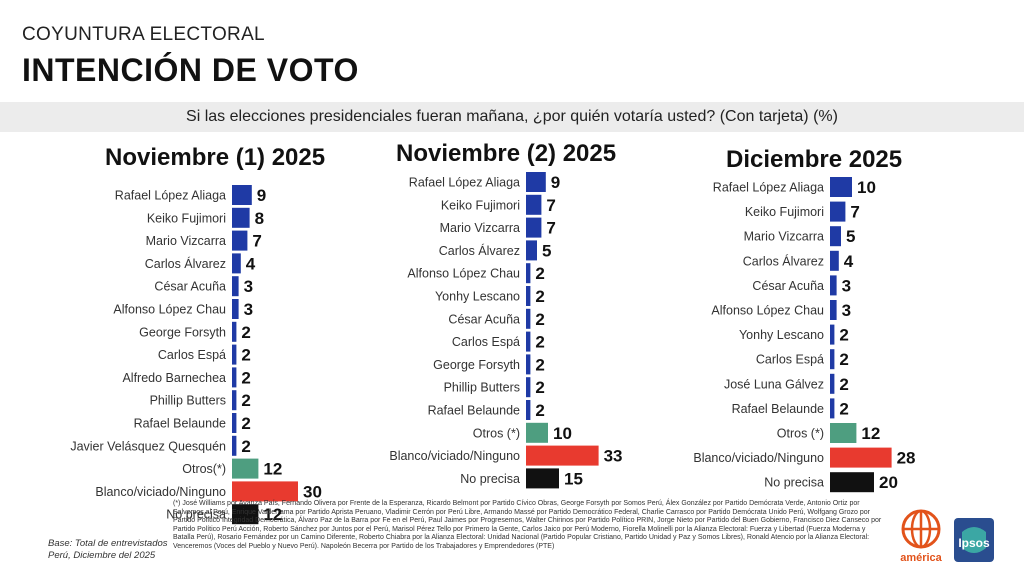 The height and width of the screenshot is (571, 1024). I want to click on data-label: 20, so click(888, 482).